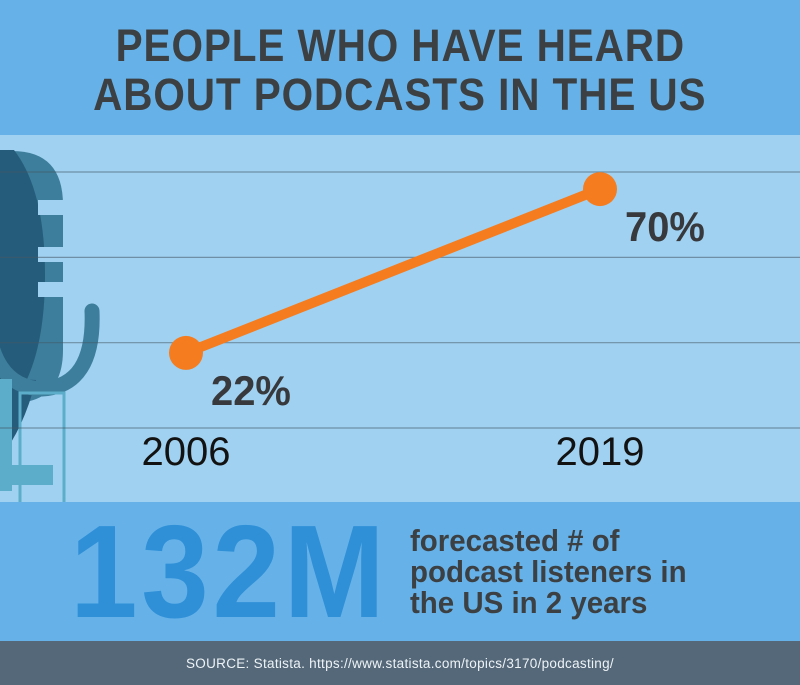 This screenshot has width=800, height=685. Describe the element at coordinates (665, 227) in the screenshot. I see `point-label: 70%` at that location.